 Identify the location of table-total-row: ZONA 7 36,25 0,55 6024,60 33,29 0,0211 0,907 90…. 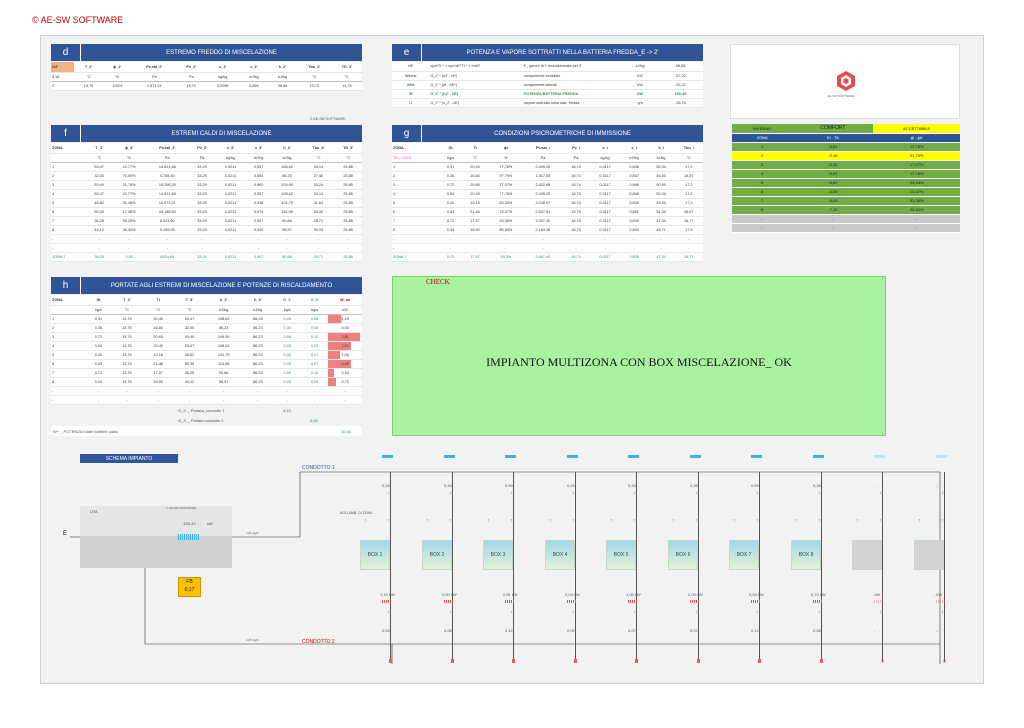
(206, 256).